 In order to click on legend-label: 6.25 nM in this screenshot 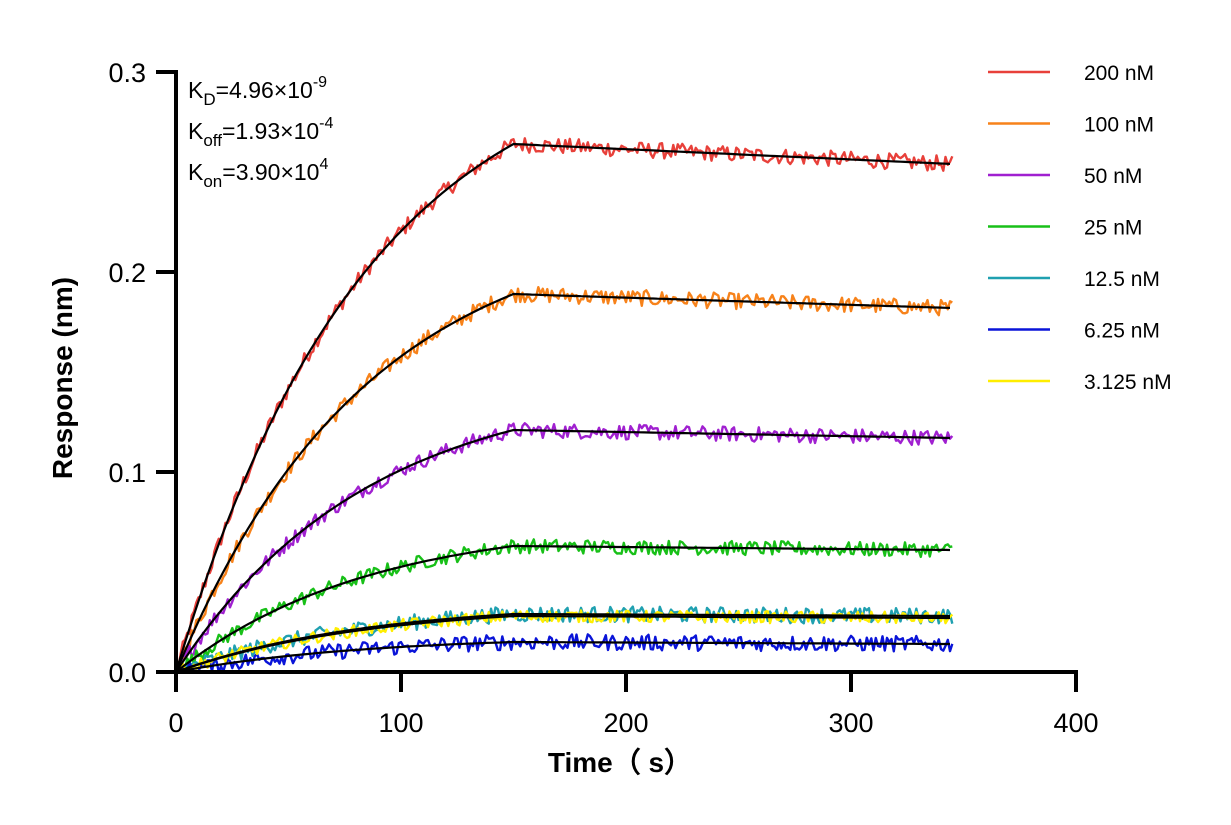, I will do `click(1122, 331)`.